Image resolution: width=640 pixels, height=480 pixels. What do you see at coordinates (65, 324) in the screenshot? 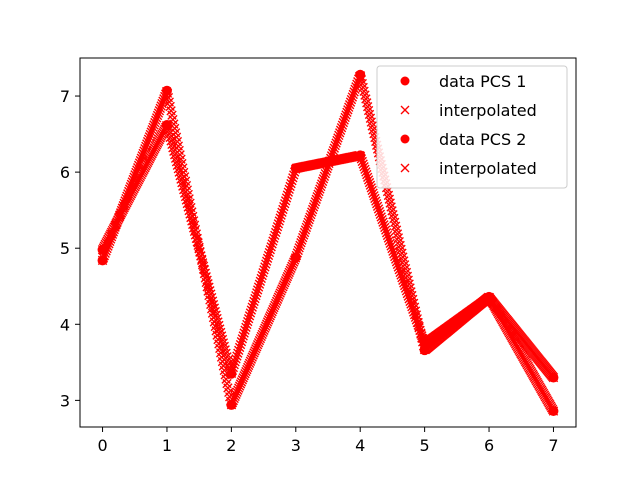
I see `y-tick-label: 4` at bounding box center [65, 324].